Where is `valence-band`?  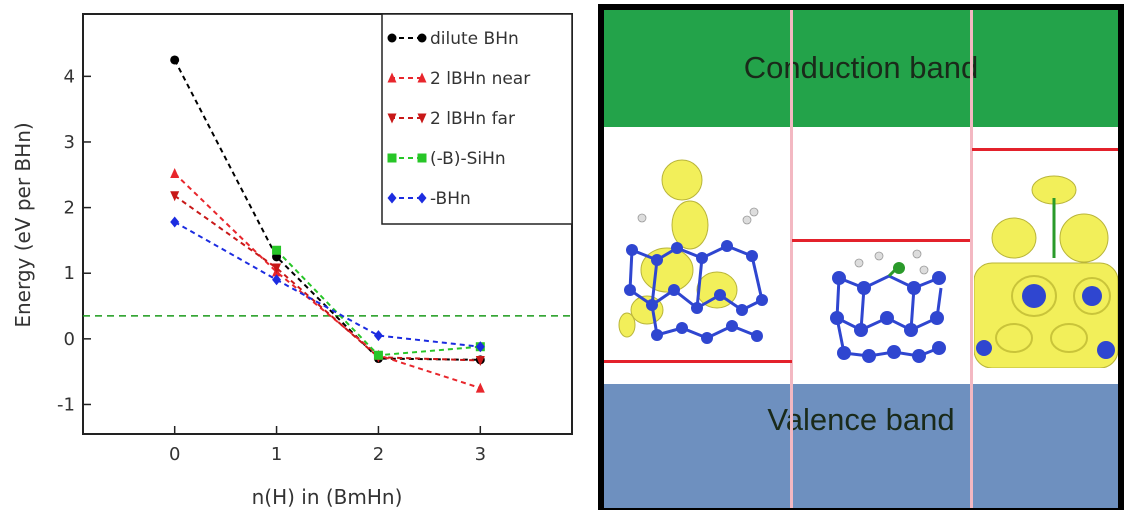
valence-band is located at coordinates (861, 446).